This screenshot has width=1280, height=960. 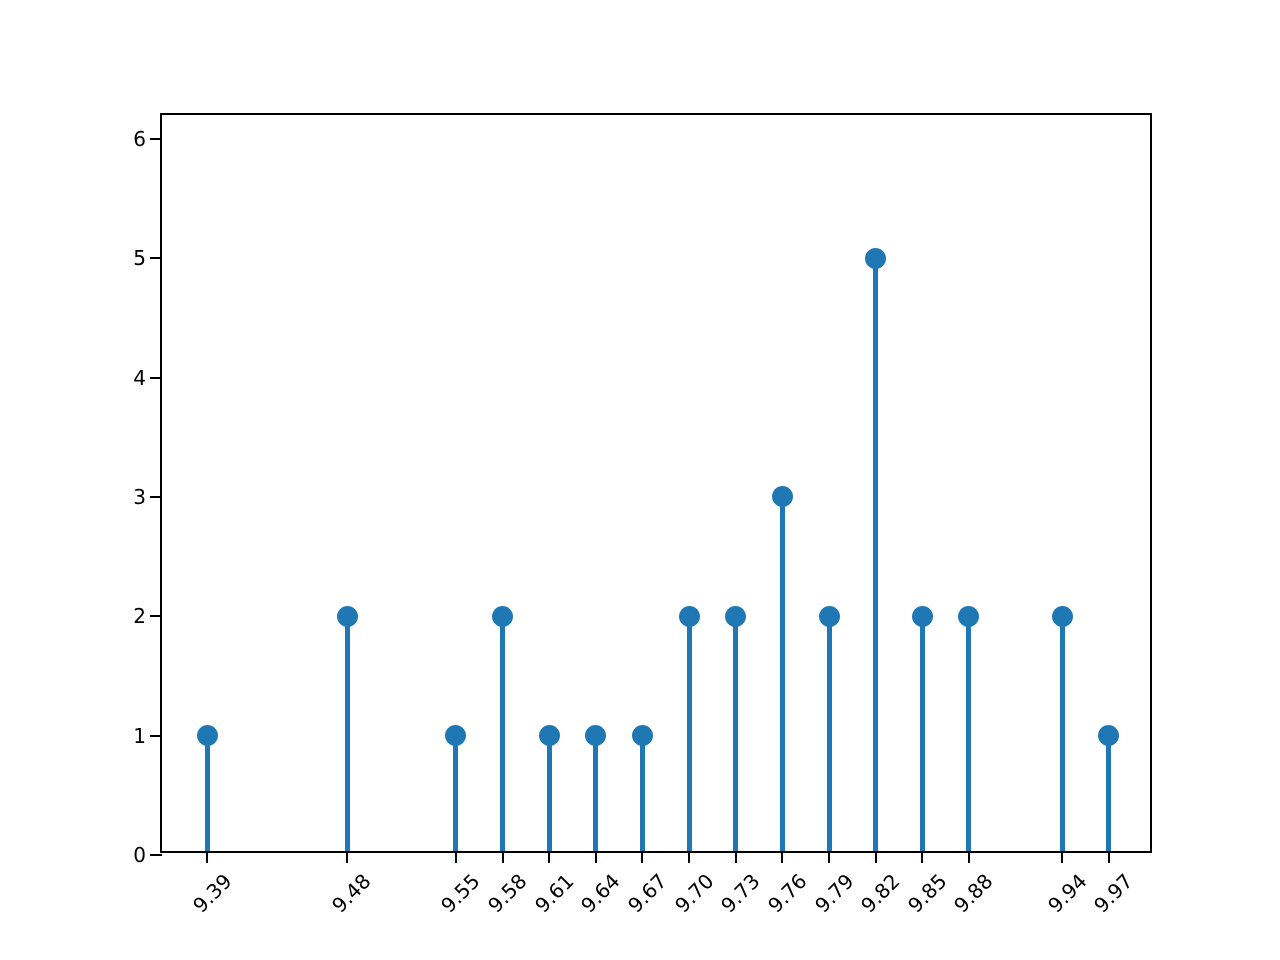 I want to click on y-tick-label: 1, so click(x=139, y=735).